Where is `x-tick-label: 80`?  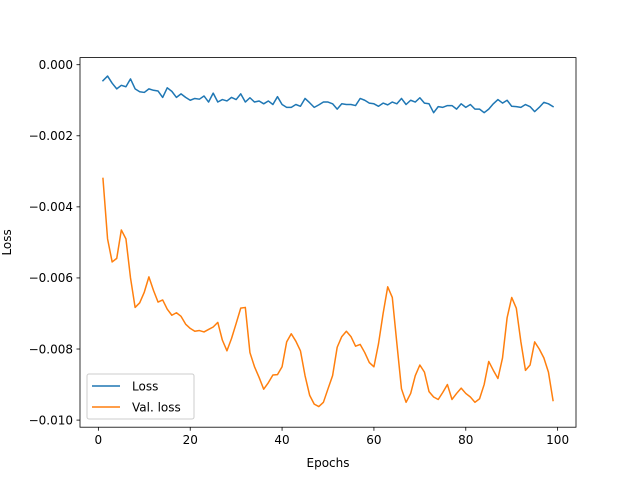
x-tick-label: 80 is located at coordinates (465, 440).